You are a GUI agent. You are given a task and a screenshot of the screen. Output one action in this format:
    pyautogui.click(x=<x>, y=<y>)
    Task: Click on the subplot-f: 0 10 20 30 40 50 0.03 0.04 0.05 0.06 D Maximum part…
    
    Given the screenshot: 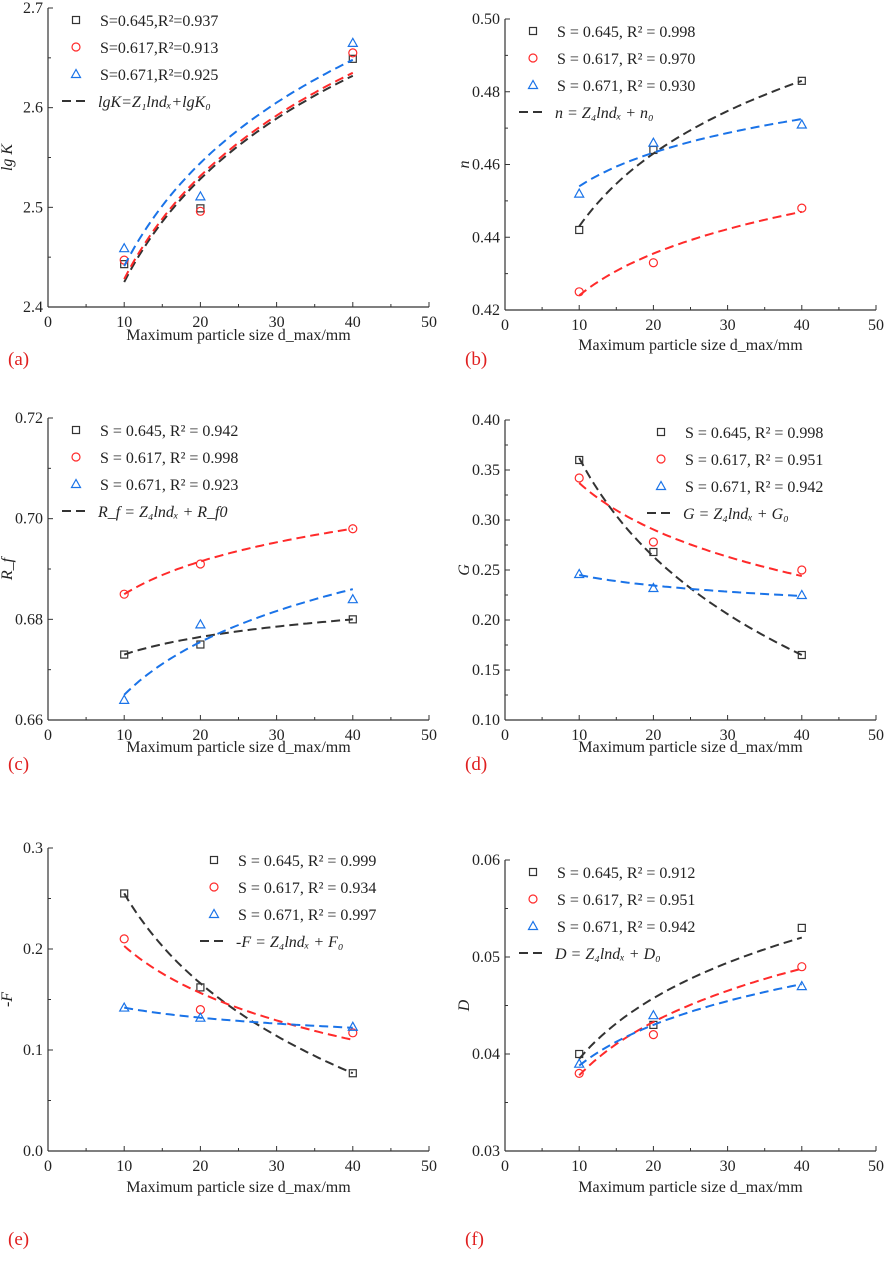 What is the action you would take?
    pyautogui.click(x=670, y=1051)
    